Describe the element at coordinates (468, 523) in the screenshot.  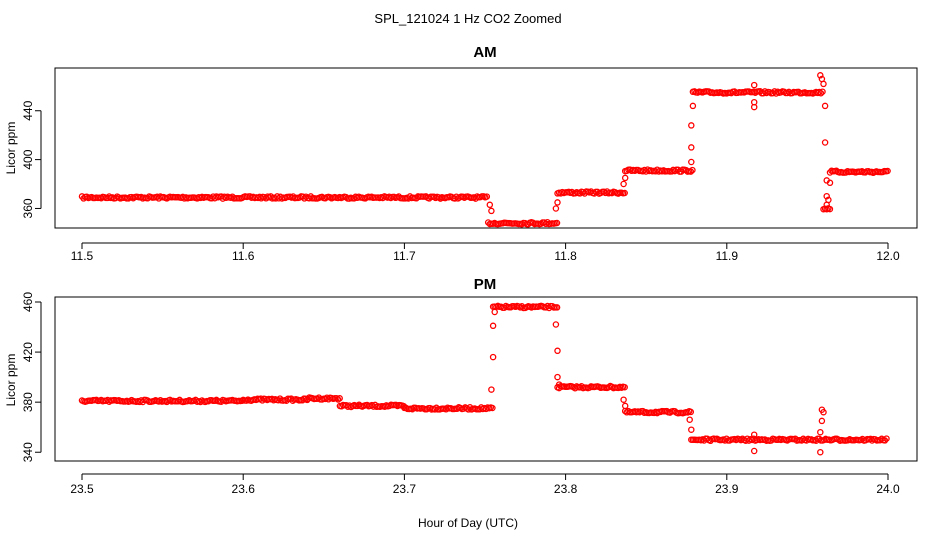
I see `figure-xlabel: Hour of Day (UTC)` at that location.